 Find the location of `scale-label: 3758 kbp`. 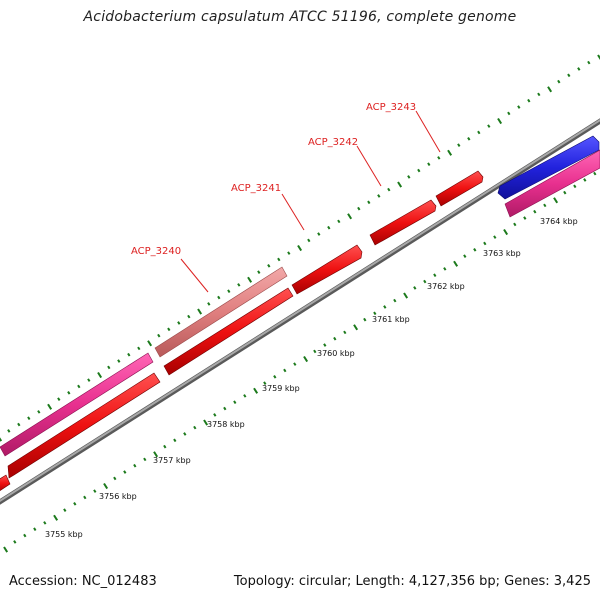

scale-label: 3758 kbp is located at coordinates (226, 424).